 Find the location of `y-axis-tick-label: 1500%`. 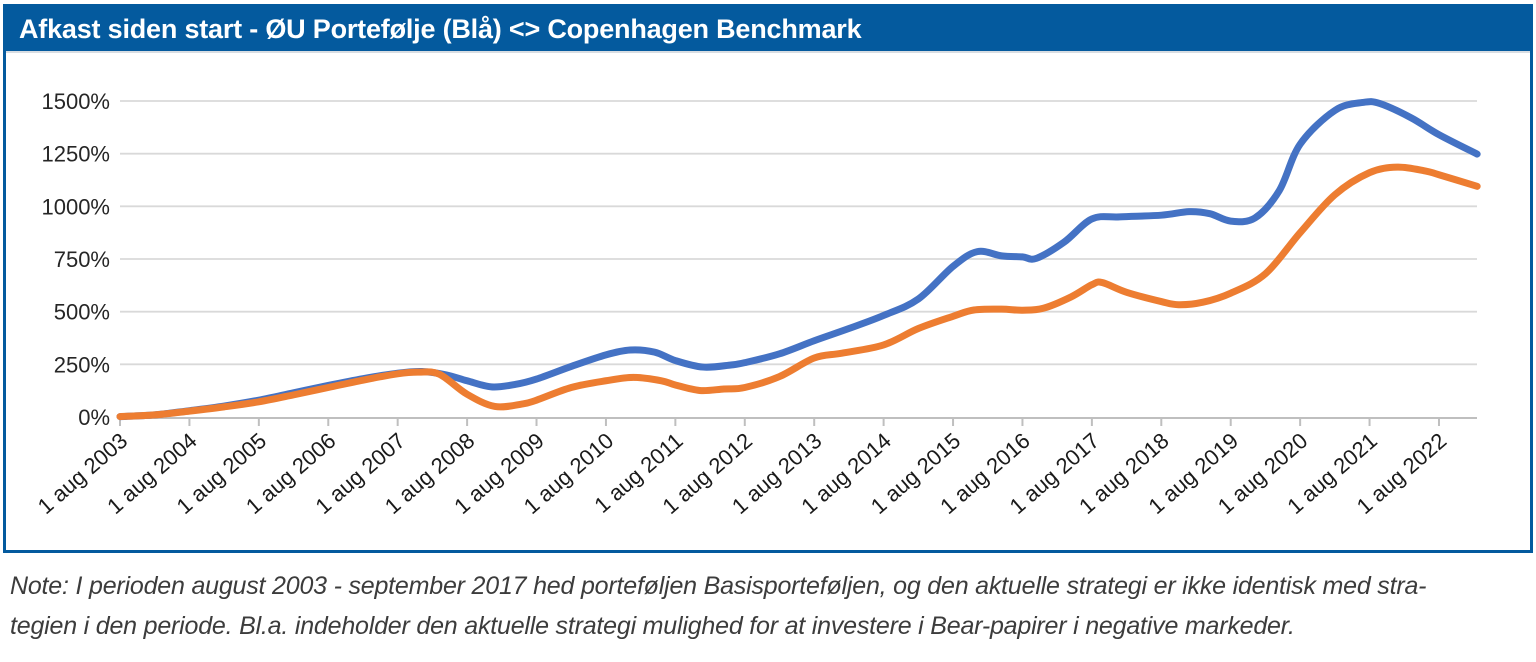

y-axis-tick-label: 1500% is located at coordinates (75, 101).